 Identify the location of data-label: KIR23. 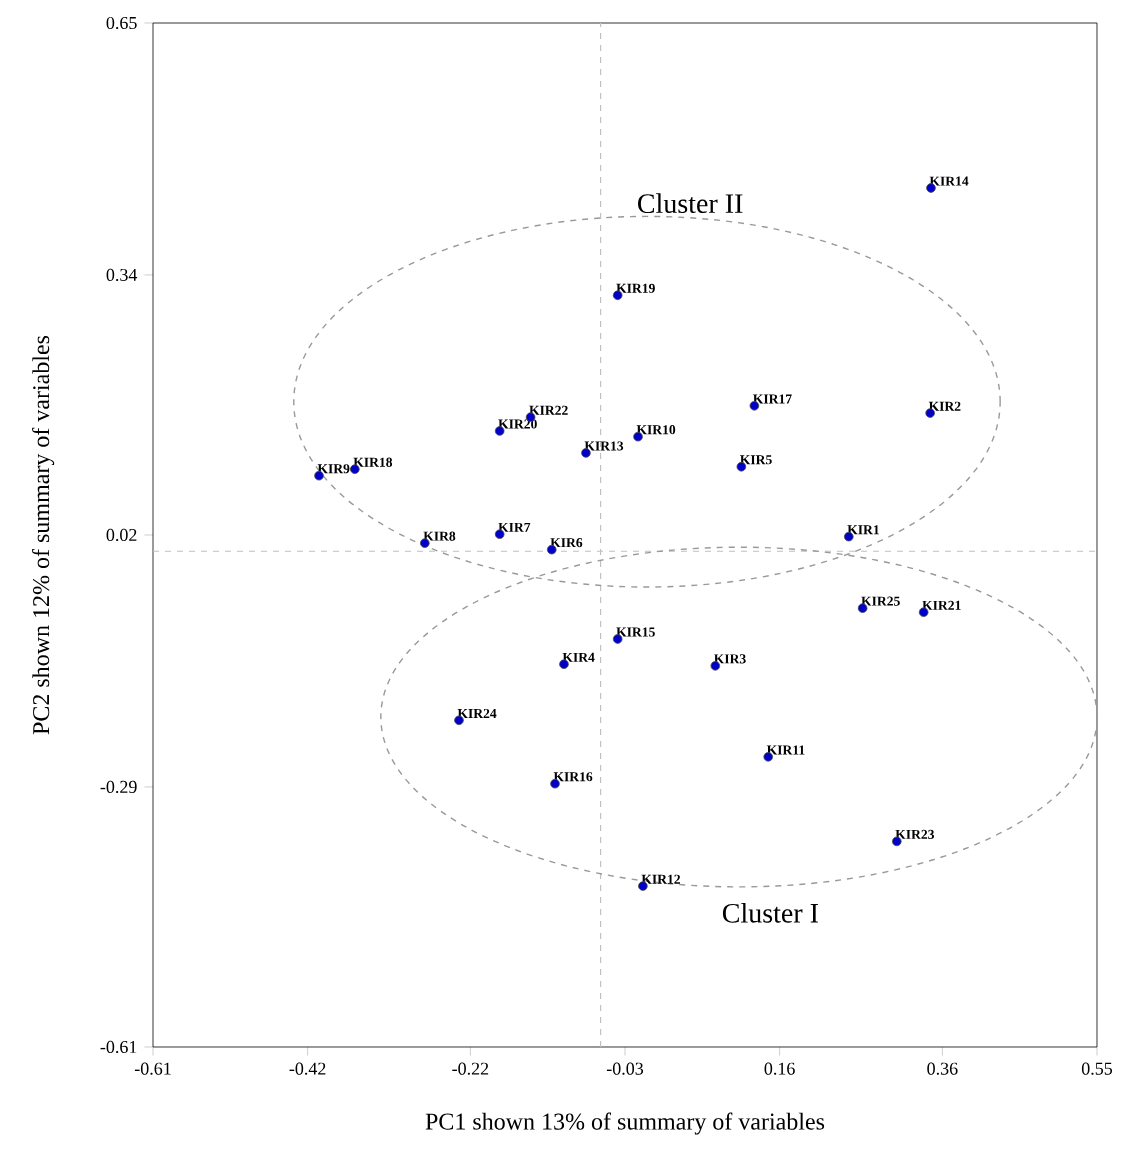
(915, 834).